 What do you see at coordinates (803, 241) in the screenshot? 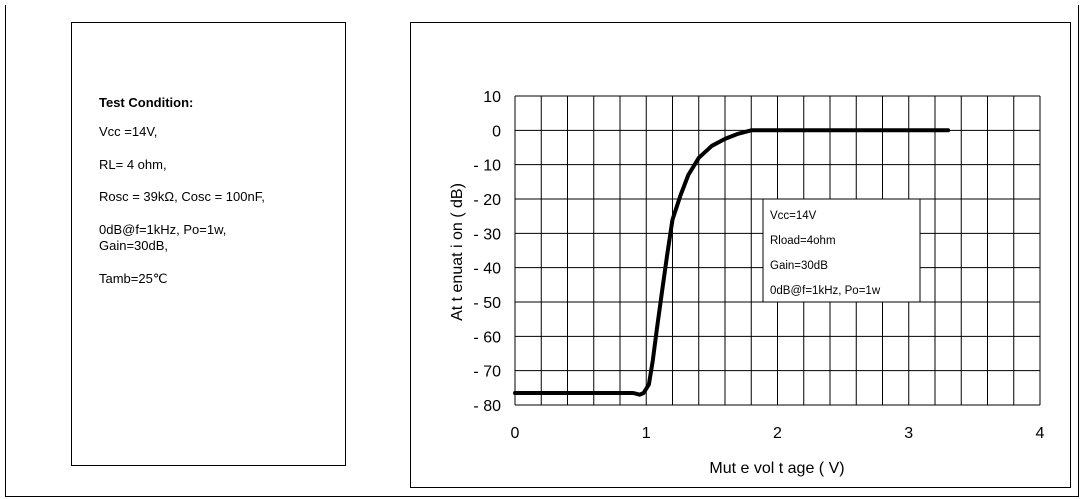
I see `annotation-line: Rload=4ohm` at bounding box center [803, 241].